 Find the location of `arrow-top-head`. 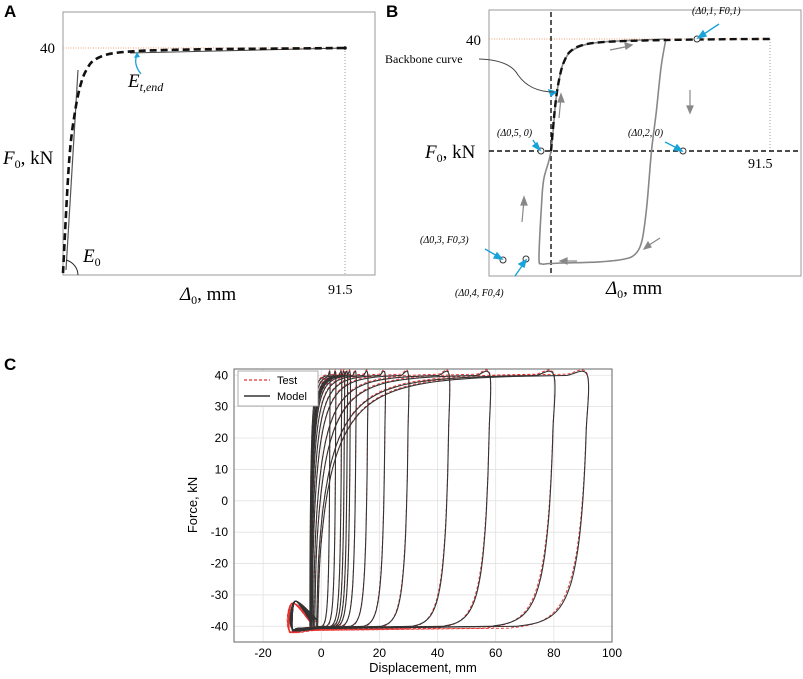

arrow-top-head is located at coordinates (629, 46).